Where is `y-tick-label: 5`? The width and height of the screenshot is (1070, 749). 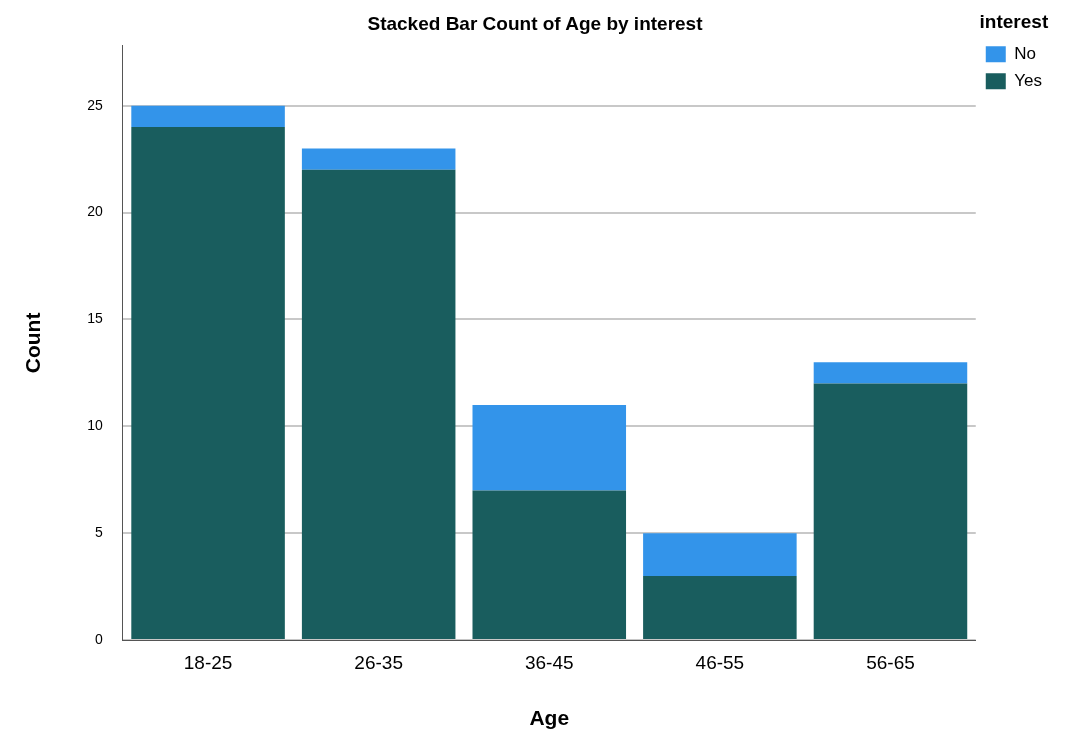 y-tick-label: 5 is located at coordinates (98, 531).